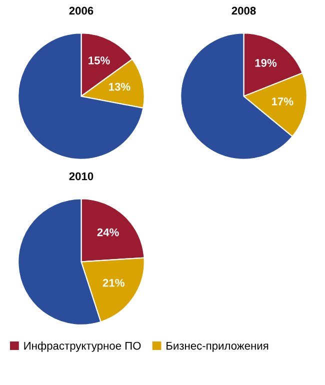 This screenshot has width=325, height=385. Describe the element at coordinates (217, 347) in the screenshot. I see `legend-label: Бизнес-приложения` at that location.